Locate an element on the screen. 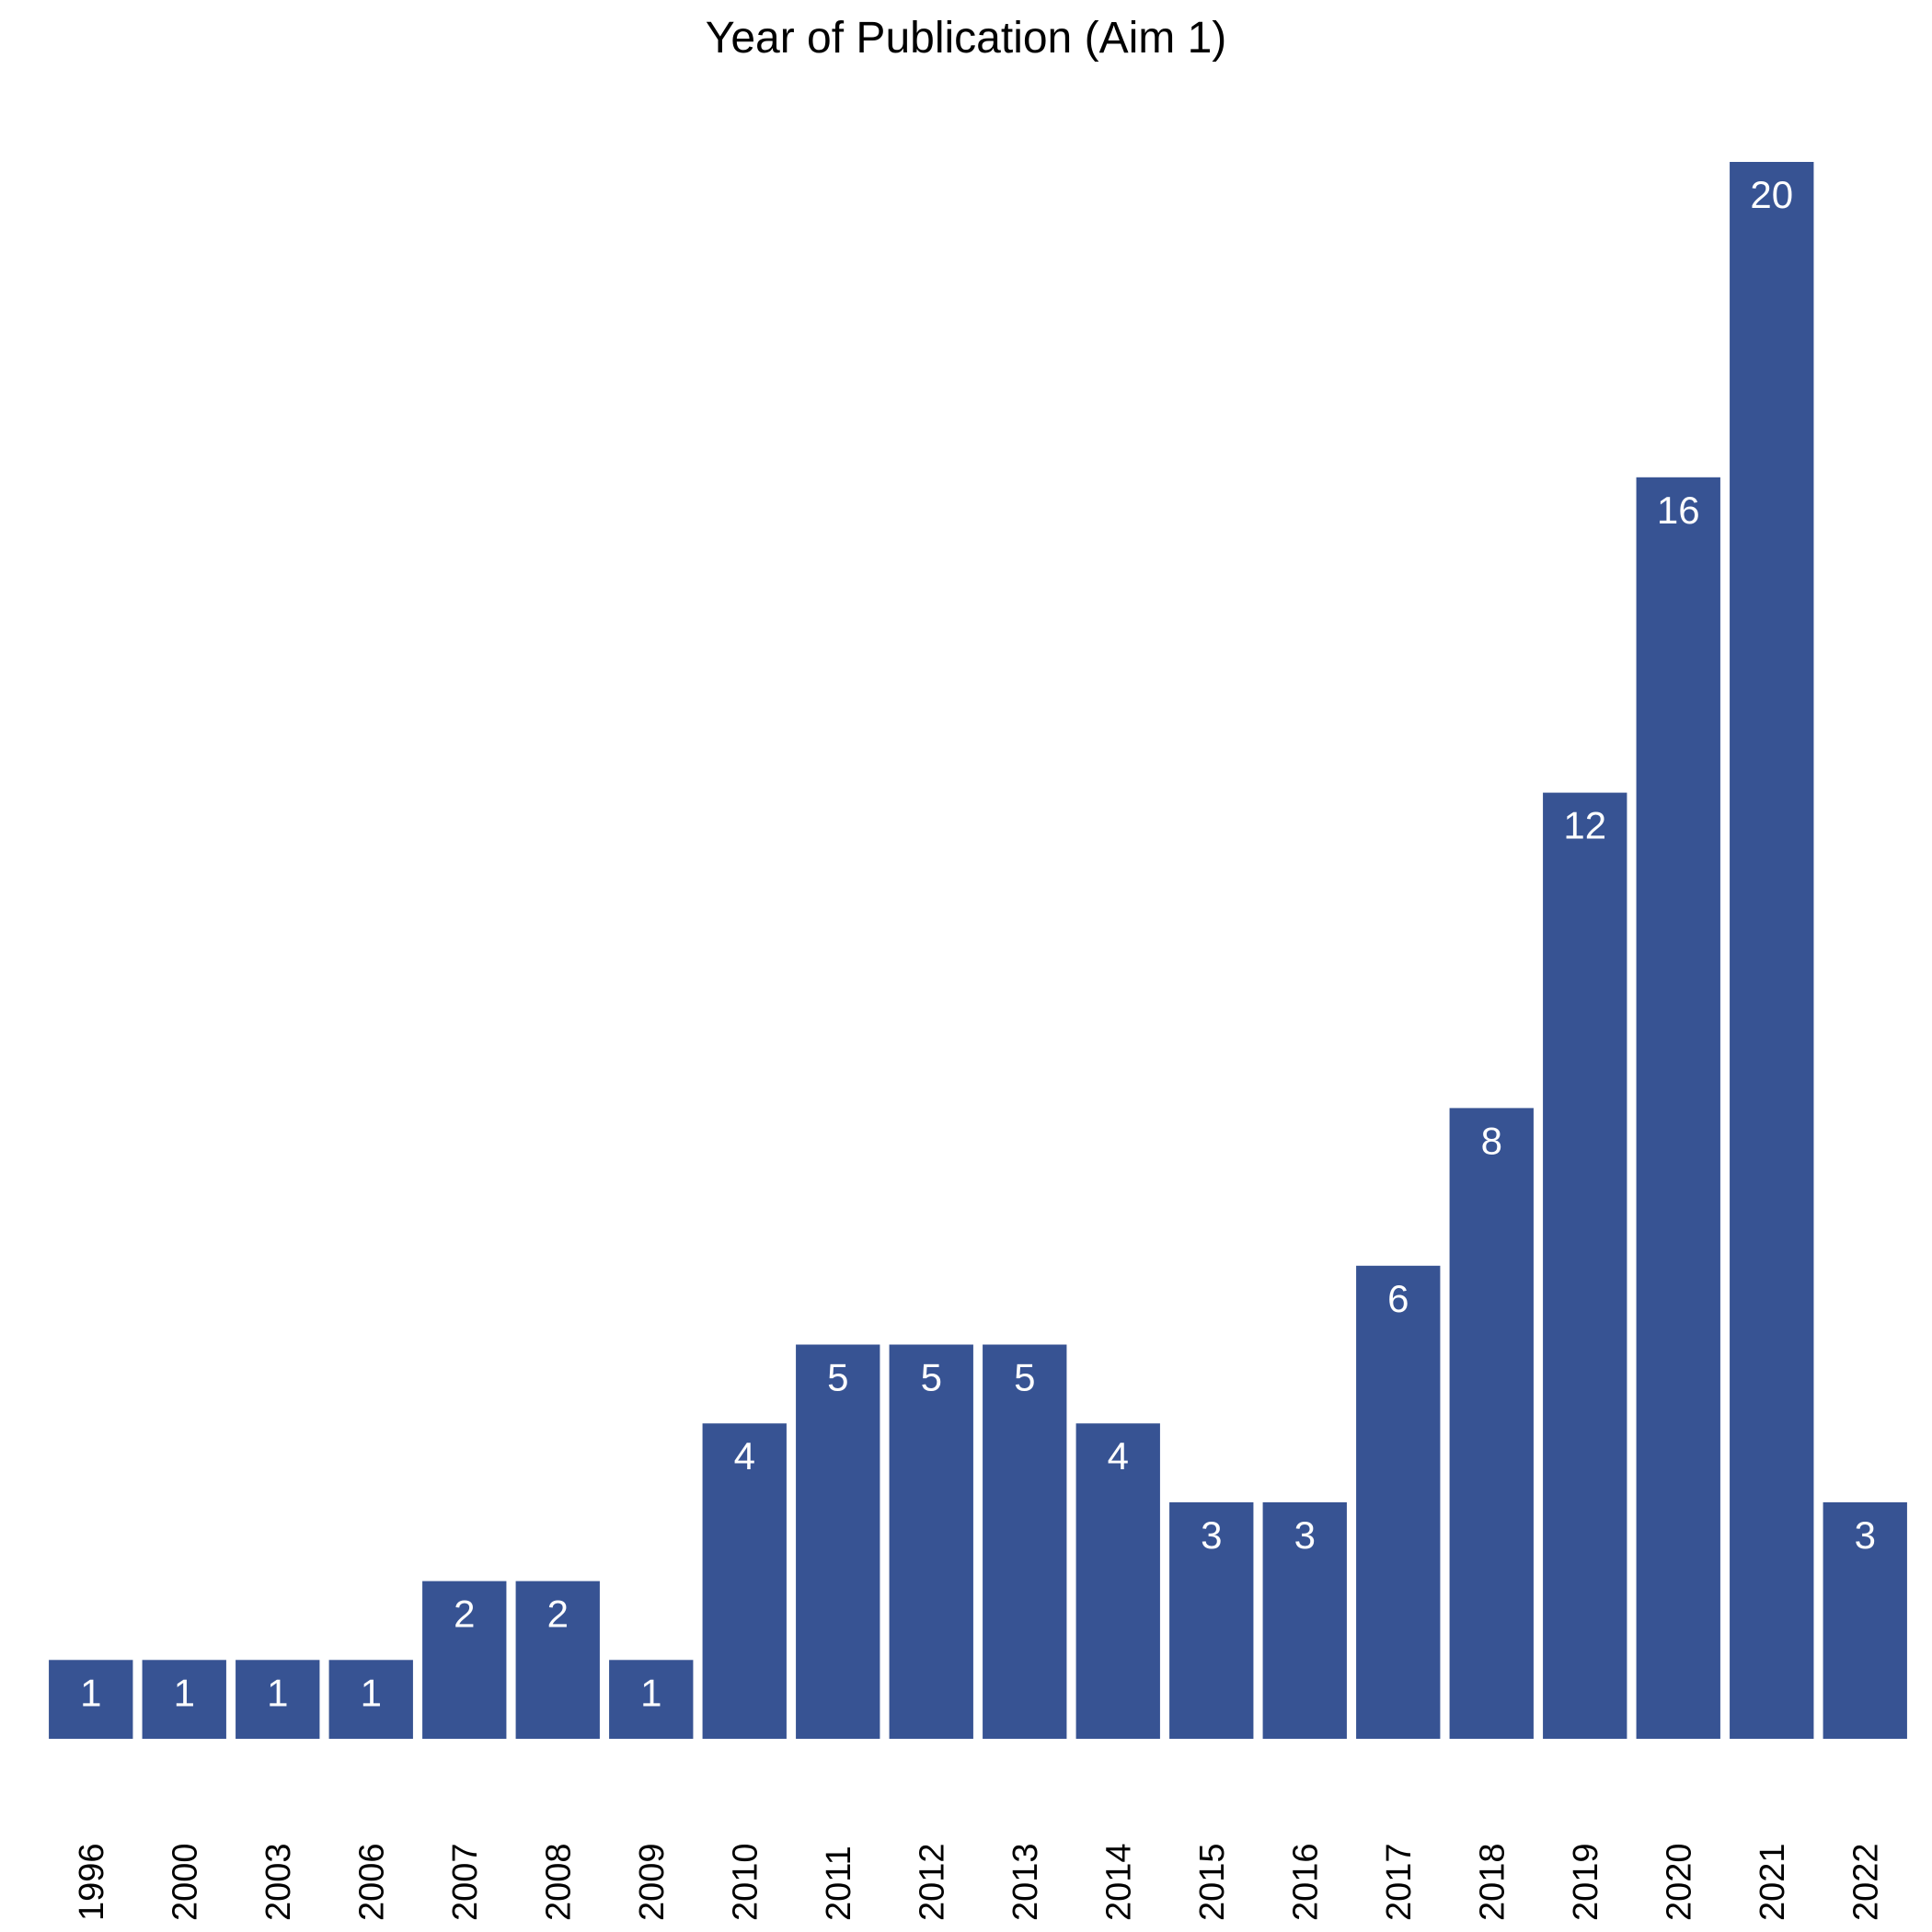 The image size is (1932, 1932). bar-2022 is located at coordinates (1865, 1620).